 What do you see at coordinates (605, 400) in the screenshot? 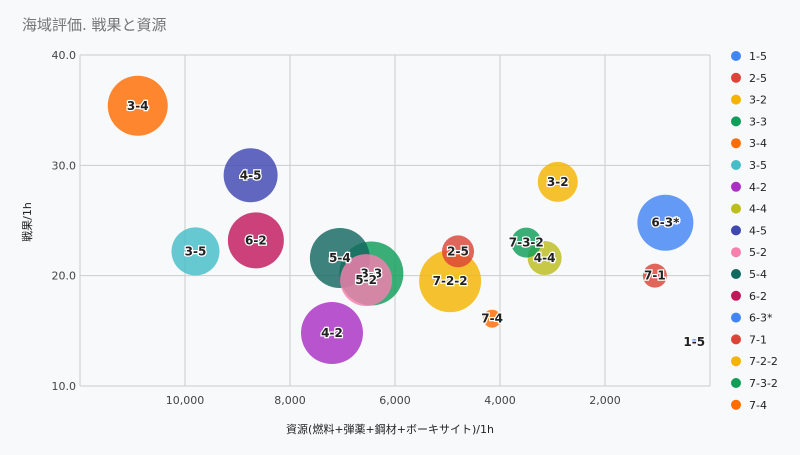
I see `x-tick-label: 2,000` at bounding box center [605, 400].